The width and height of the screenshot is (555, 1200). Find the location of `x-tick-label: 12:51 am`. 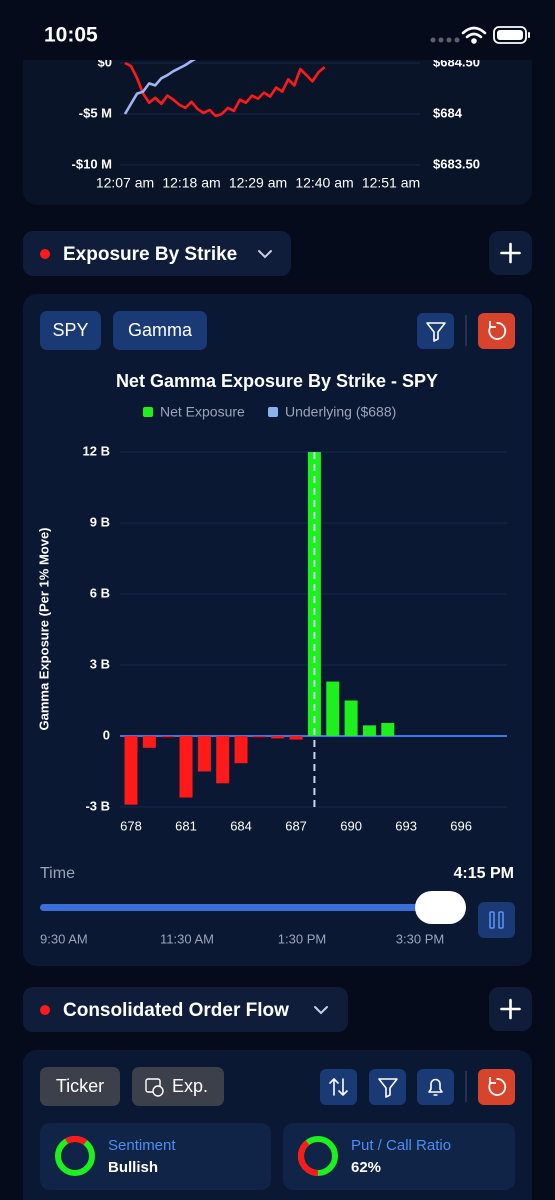

x-tick-label: 12:51 am is located at coordinates (391, 183).